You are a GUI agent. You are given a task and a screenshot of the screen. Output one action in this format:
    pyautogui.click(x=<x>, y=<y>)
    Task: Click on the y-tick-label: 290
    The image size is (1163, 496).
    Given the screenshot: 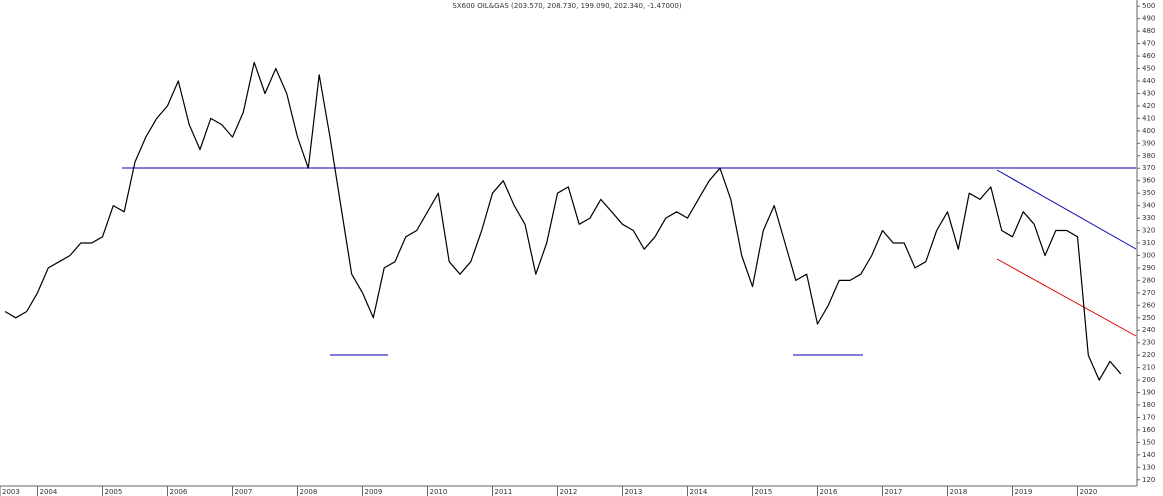 What is the action you would take?
    pyautogui.click(x=1148, y=268)
    